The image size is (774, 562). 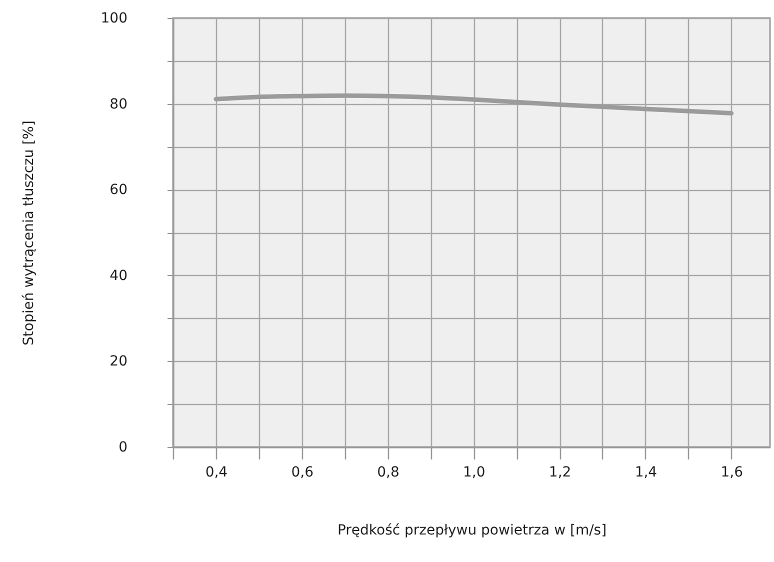 I want to click on x-tick-label: 1,0, so click(x=474, y=472).